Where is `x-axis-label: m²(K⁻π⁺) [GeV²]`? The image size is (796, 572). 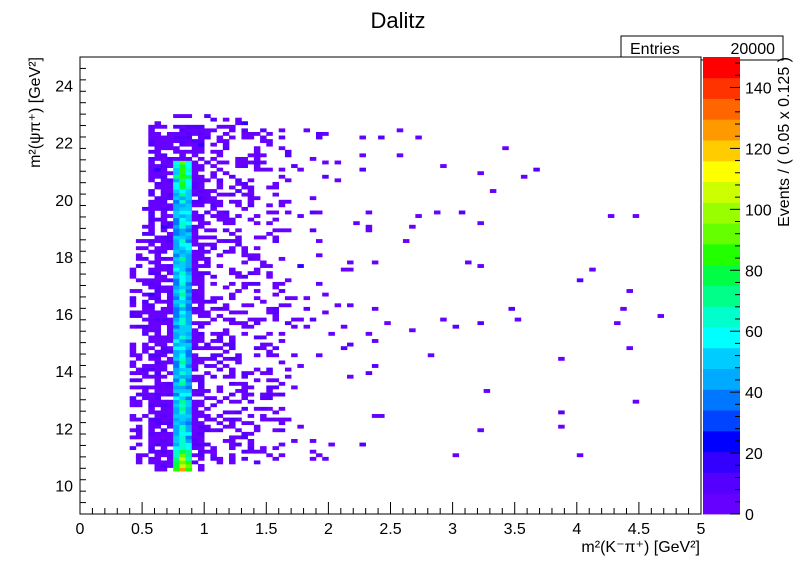 x-axis-label: m²(K⁻π⁺) [GeV²] is located at coordinates (640, 547).